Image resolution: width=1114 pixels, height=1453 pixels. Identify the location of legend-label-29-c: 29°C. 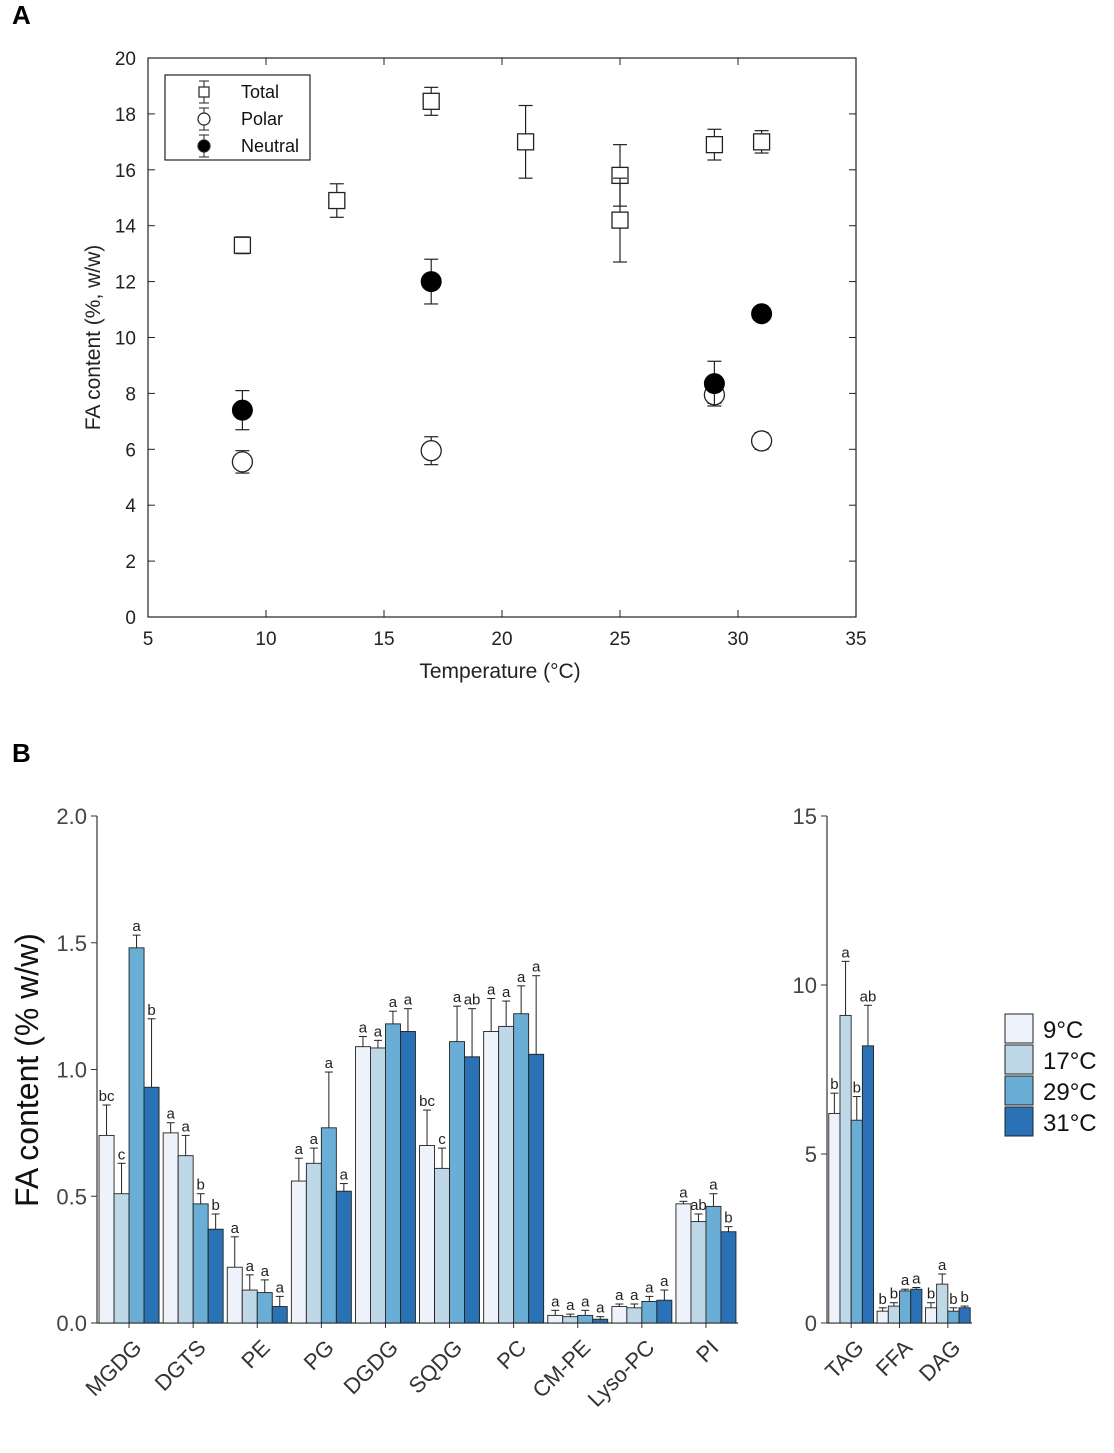
(1070, 1092).